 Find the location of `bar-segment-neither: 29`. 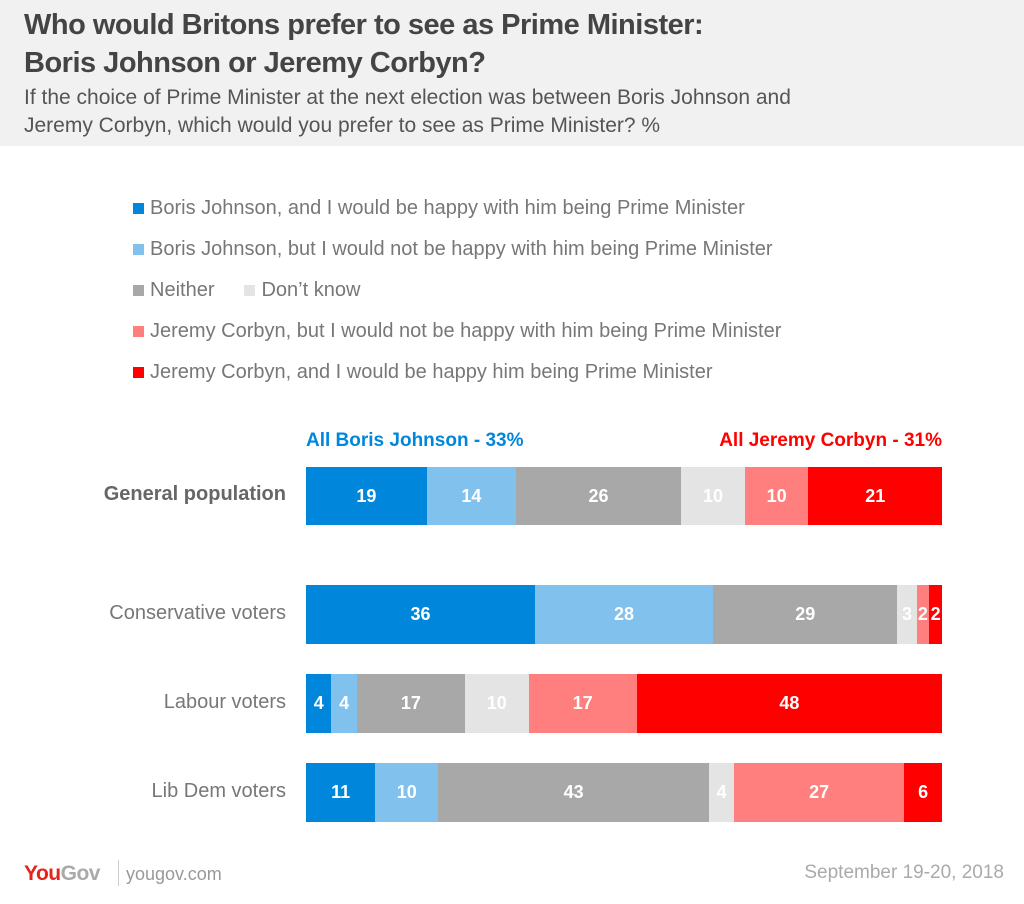

bar-segment-neither: 29 is located at coordinates (805, 614).